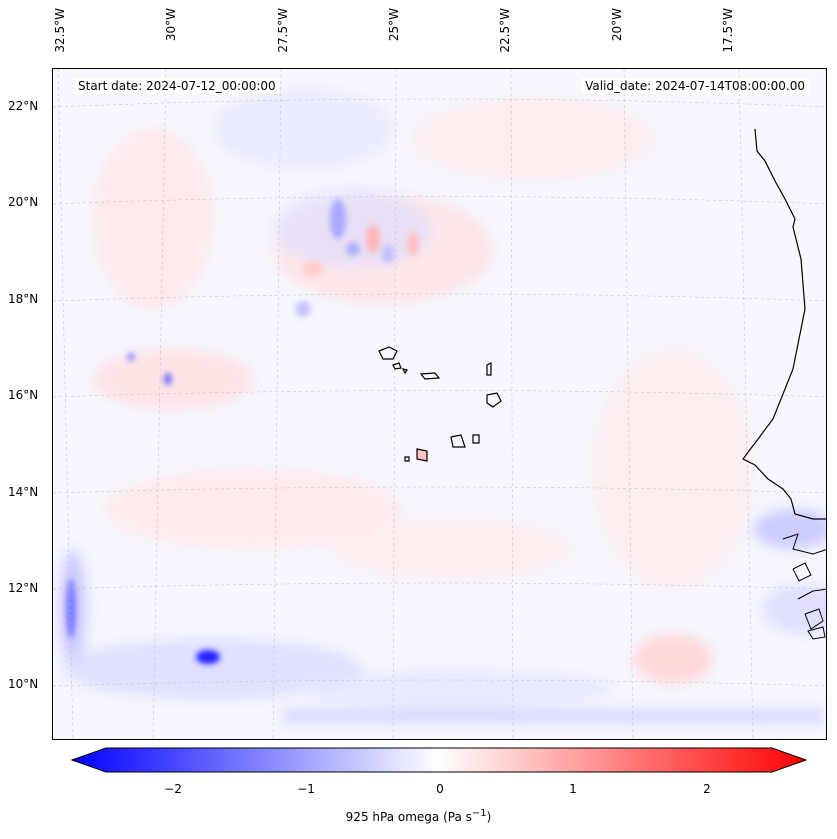 Image resolution: width=837 pixels, height=839 pixels. I want to click on start-date-label: Start date: 2024-07-12_00:00:00, so click(177, 86).